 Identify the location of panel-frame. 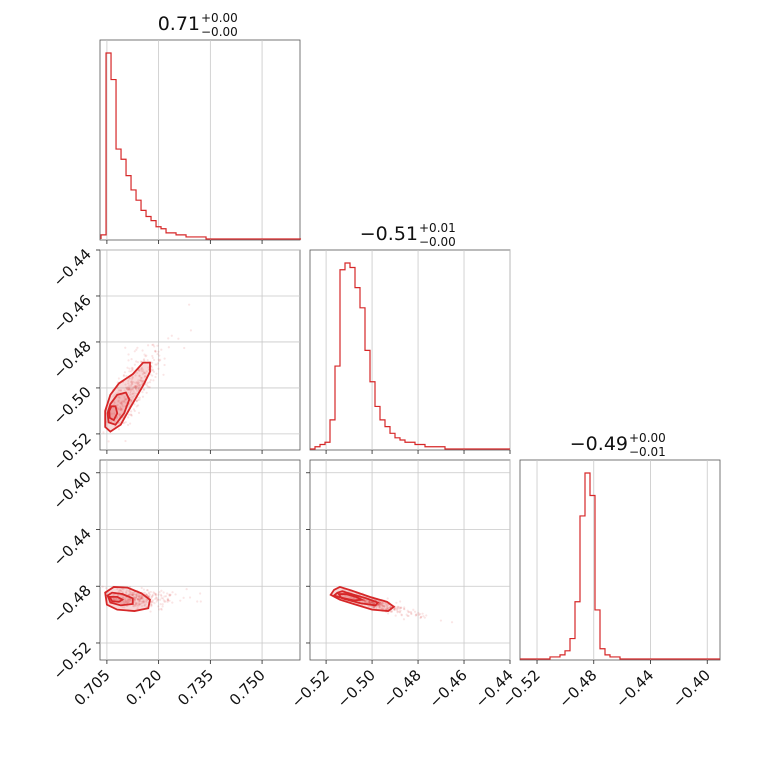
(200, 140).